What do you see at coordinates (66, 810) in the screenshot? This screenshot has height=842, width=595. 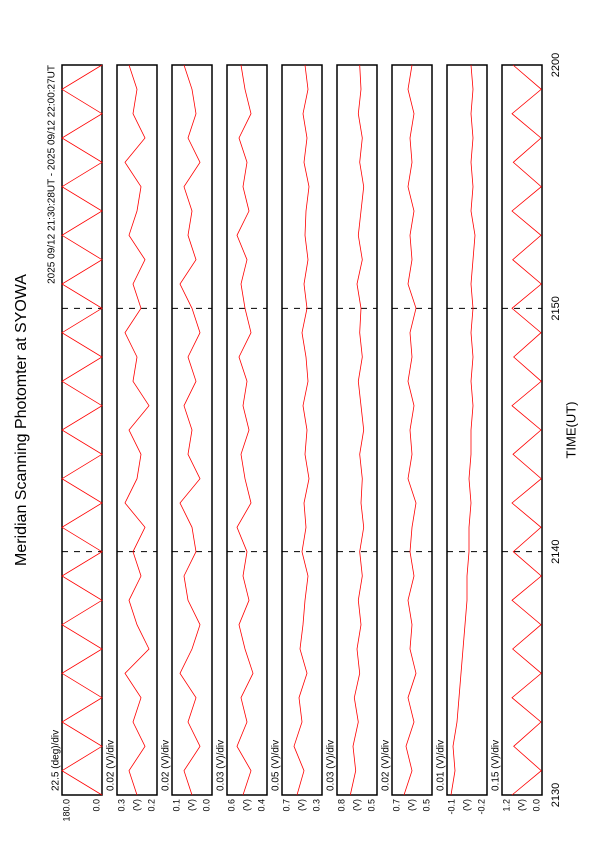 I see `y-tick-label: 180.0` at bounding box center [66, 810].